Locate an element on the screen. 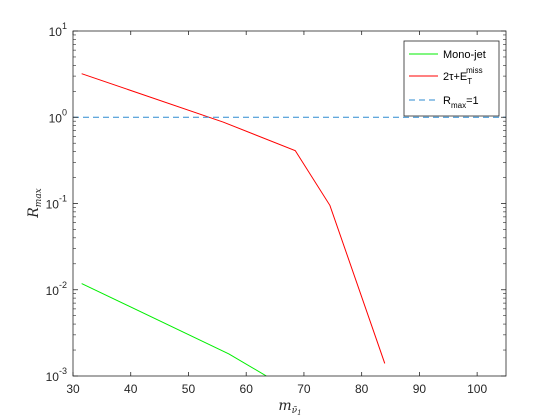 This screenshot has width=560, height=420. x-axis-label: mν̃1 is located at coordinates (289, 407).